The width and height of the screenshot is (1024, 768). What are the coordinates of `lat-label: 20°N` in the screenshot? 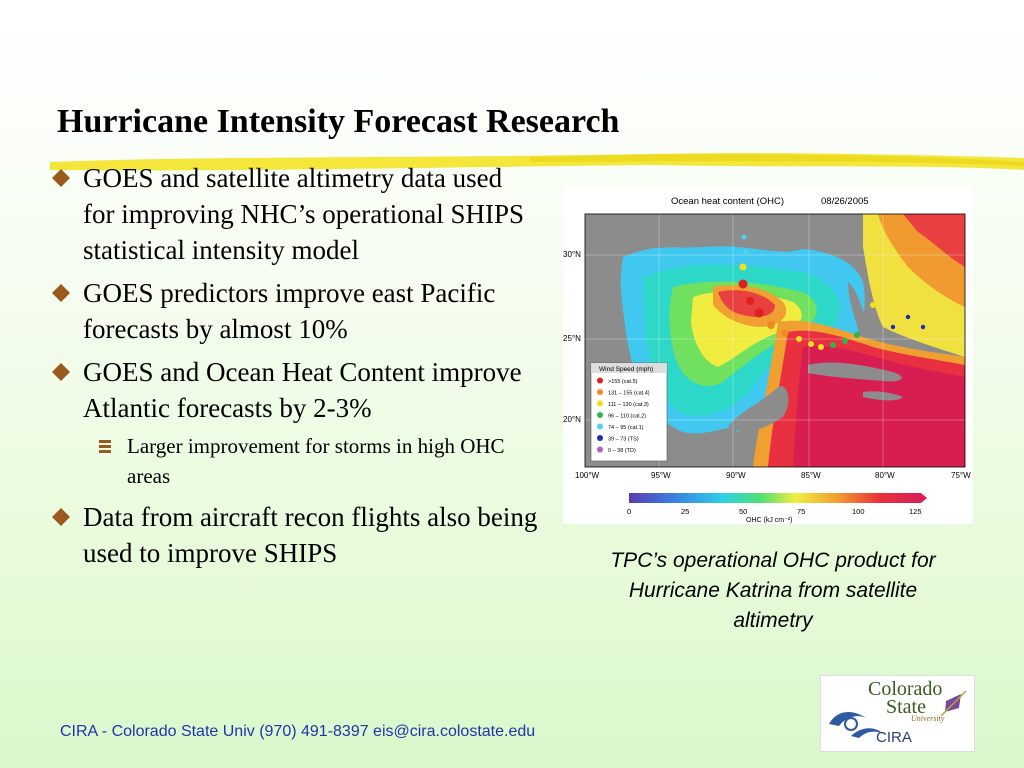 It's located at (572, 419).